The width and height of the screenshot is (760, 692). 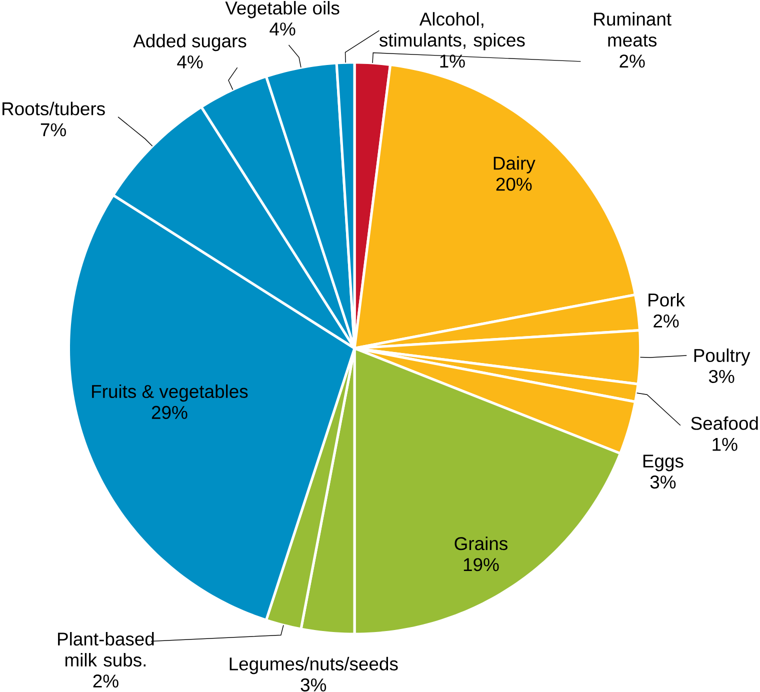 What do you see at coordinates (515, 165) in the screenshot?
I see `slice-label: Dairy` at bounding box center [515, 165].